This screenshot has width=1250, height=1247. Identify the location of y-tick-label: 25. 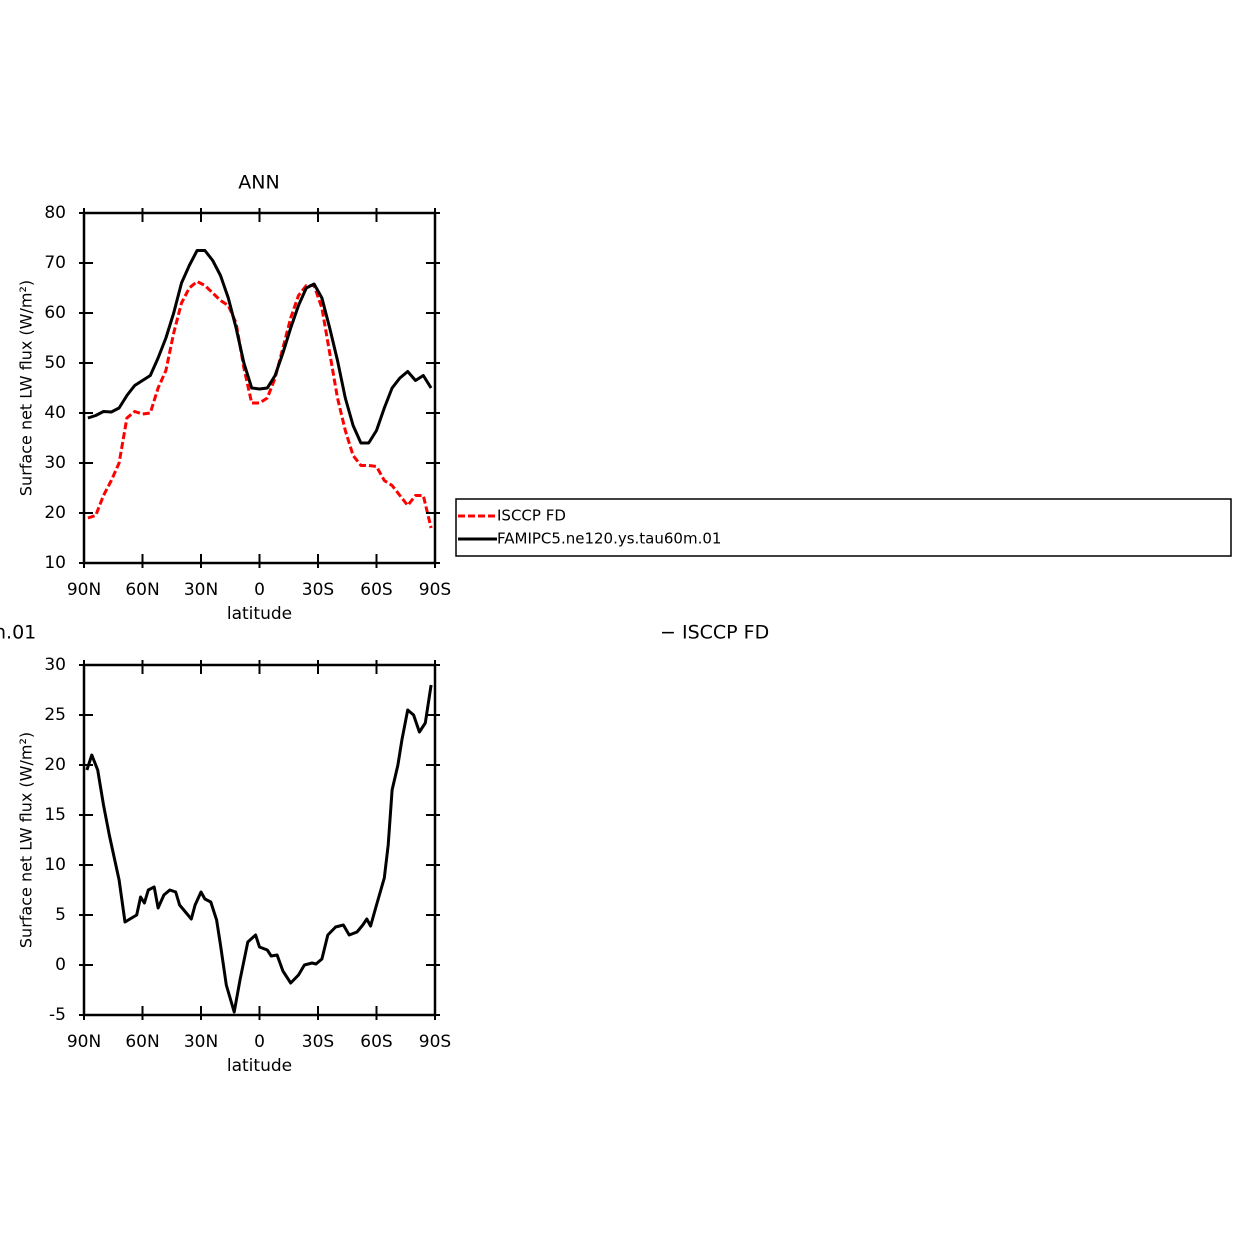
(55, 715).